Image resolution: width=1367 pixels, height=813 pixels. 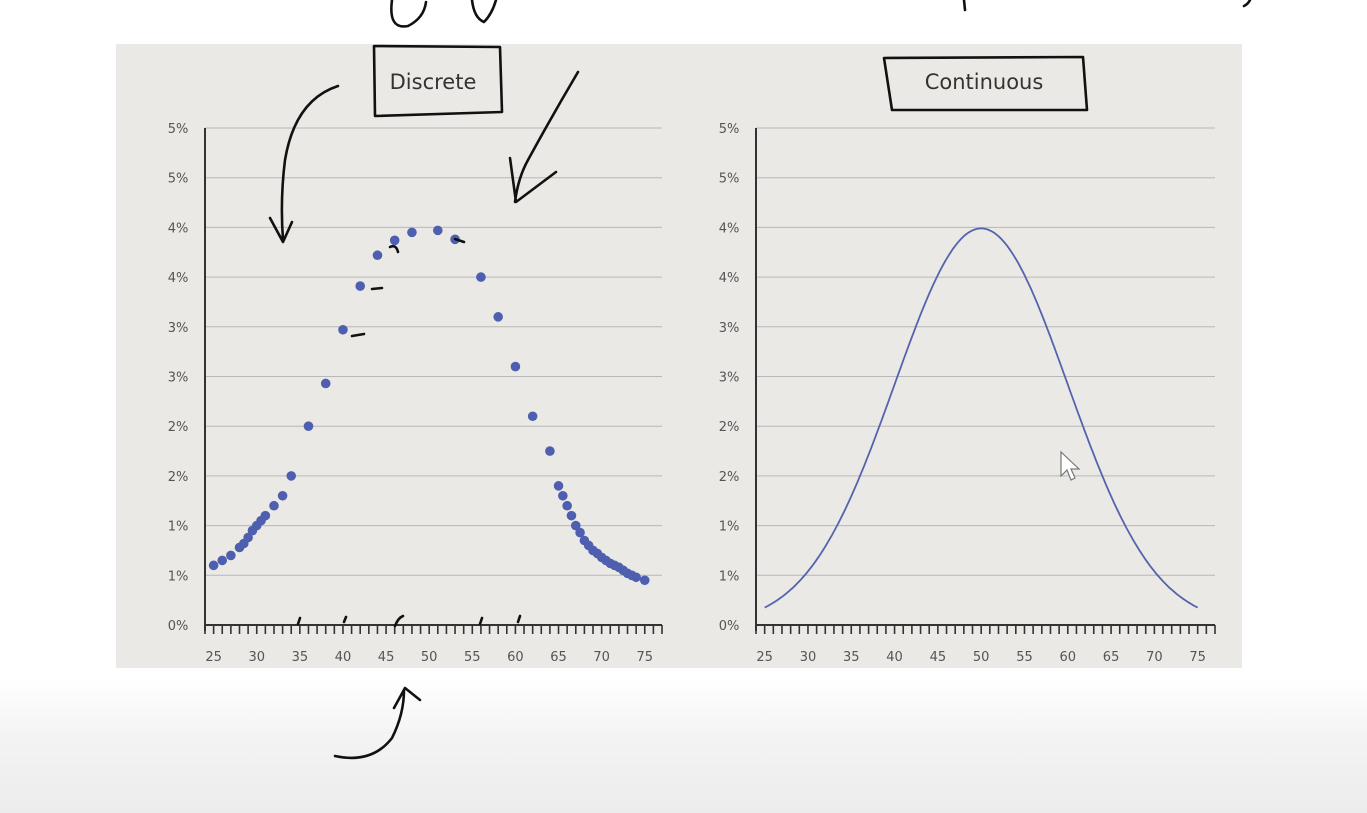 I want to click on ink-arrow-top-left, so click(x=409, y=14).